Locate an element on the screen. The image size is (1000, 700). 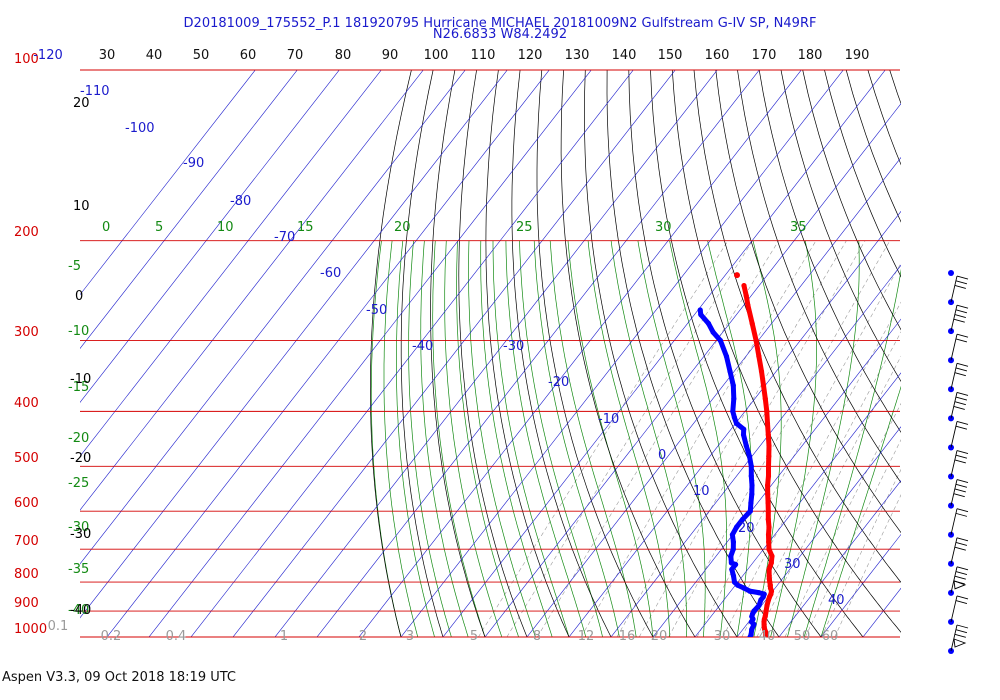
isotherm-label: 10 is located at coordinates (701, 491).